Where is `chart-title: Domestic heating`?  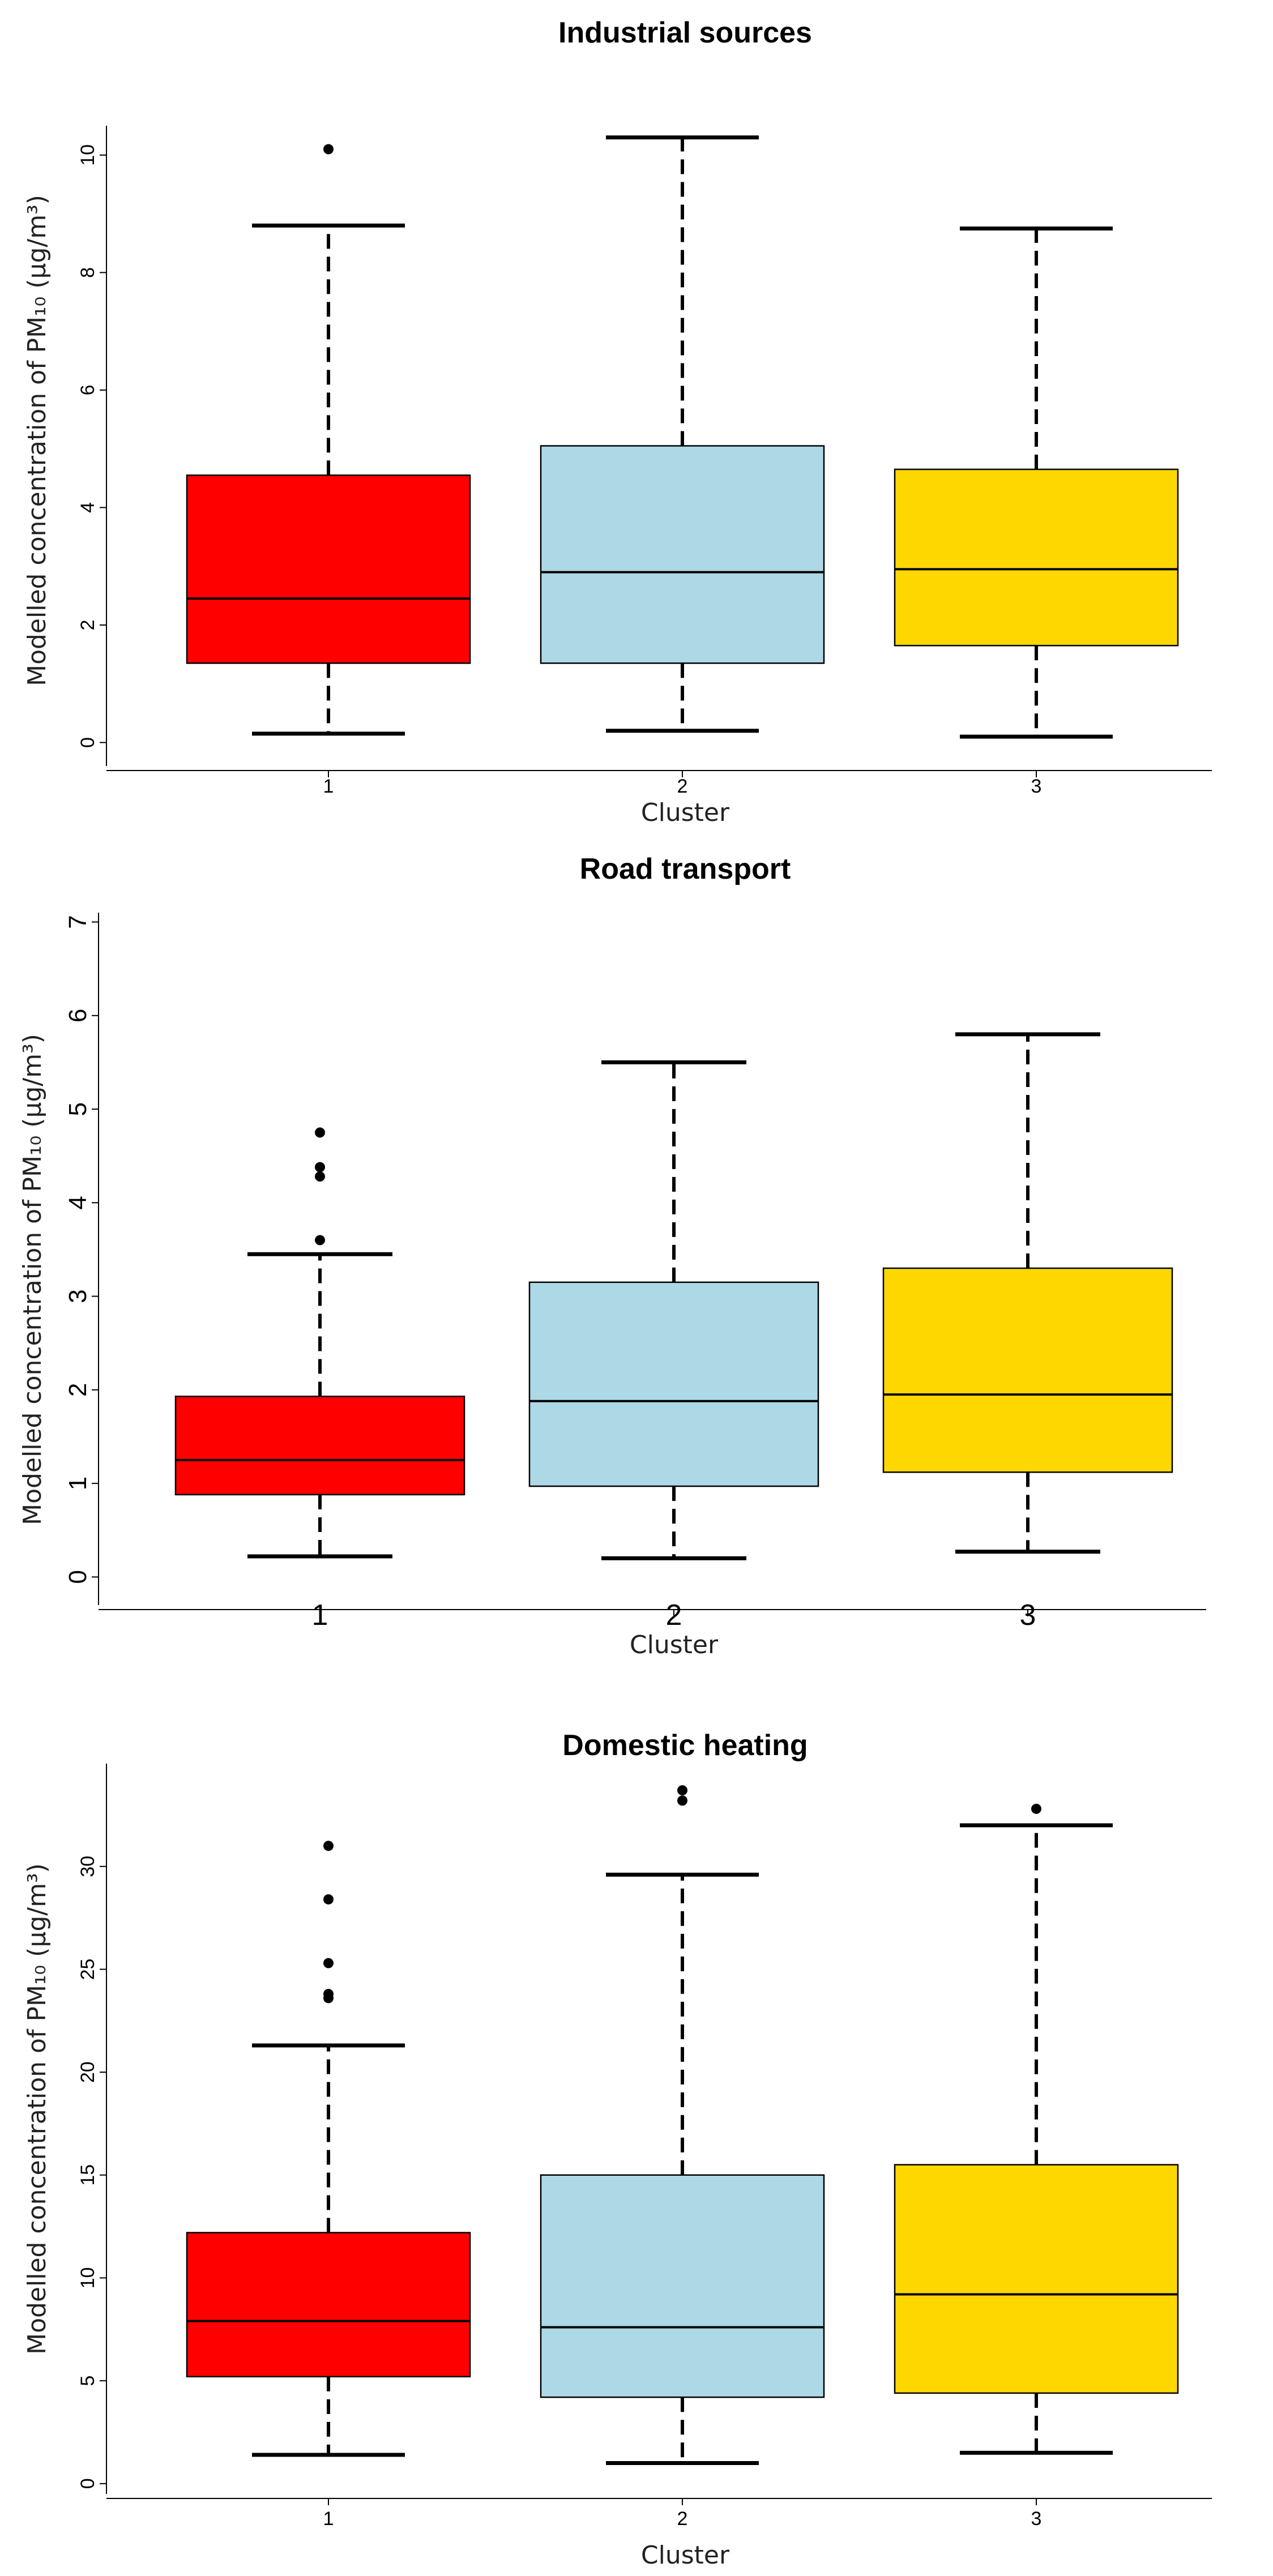
chart-title: Domestic heating is located at coordinates (685, 1745).